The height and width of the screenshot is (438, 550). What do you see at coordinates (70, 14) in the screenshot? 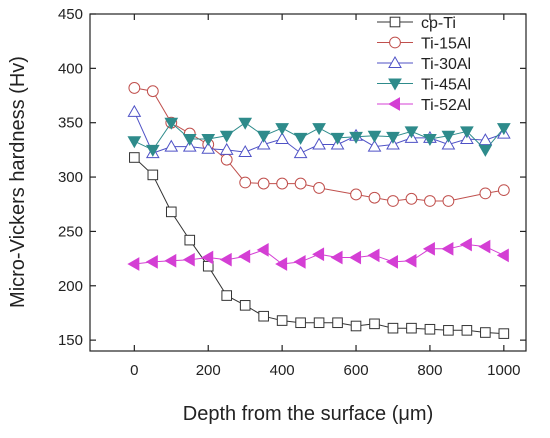
I see `y-tick-label: 450` at bounding box center [70, 14].